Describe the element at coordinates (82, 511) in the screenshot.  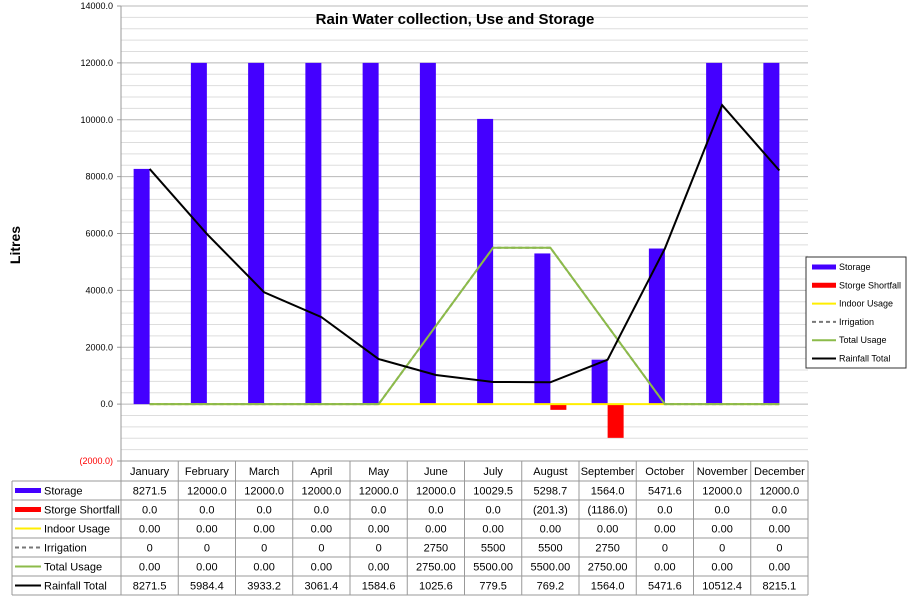
I see `table-row-label: Storge Shortfall` at that location.